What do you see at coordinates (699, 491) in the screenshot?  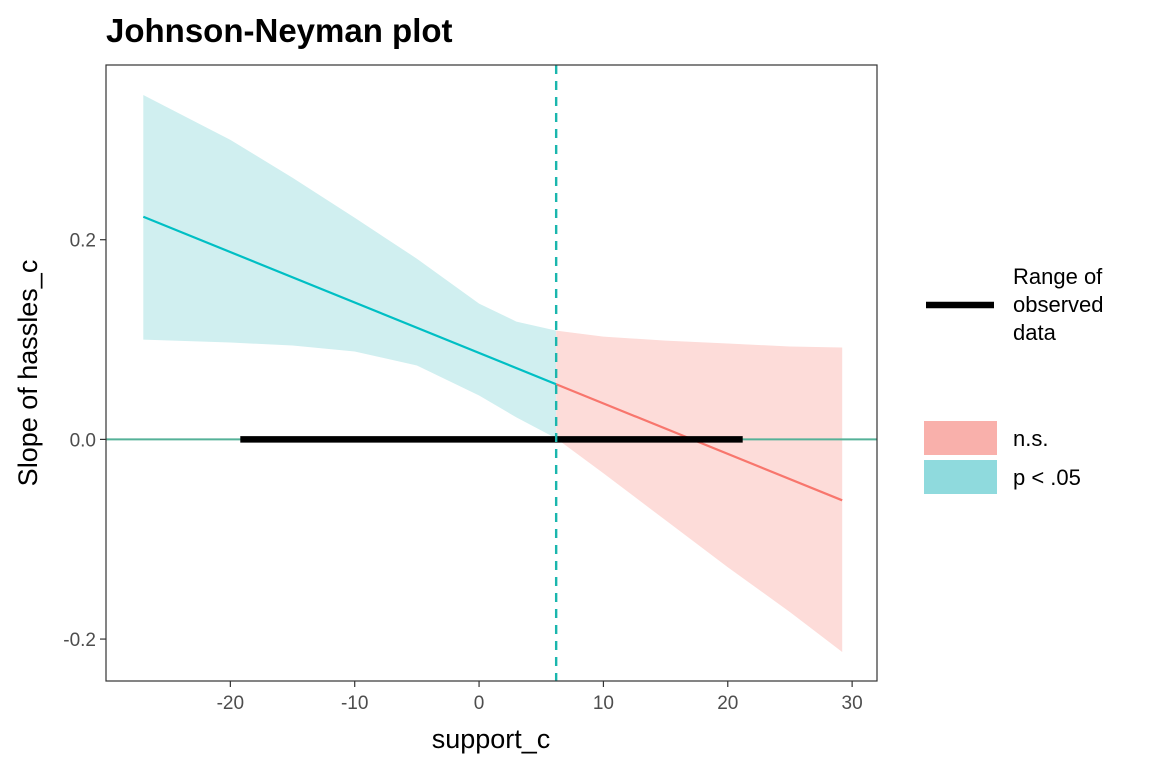 I see `confidence-band-not-significant` at bounding box center [699, 491].